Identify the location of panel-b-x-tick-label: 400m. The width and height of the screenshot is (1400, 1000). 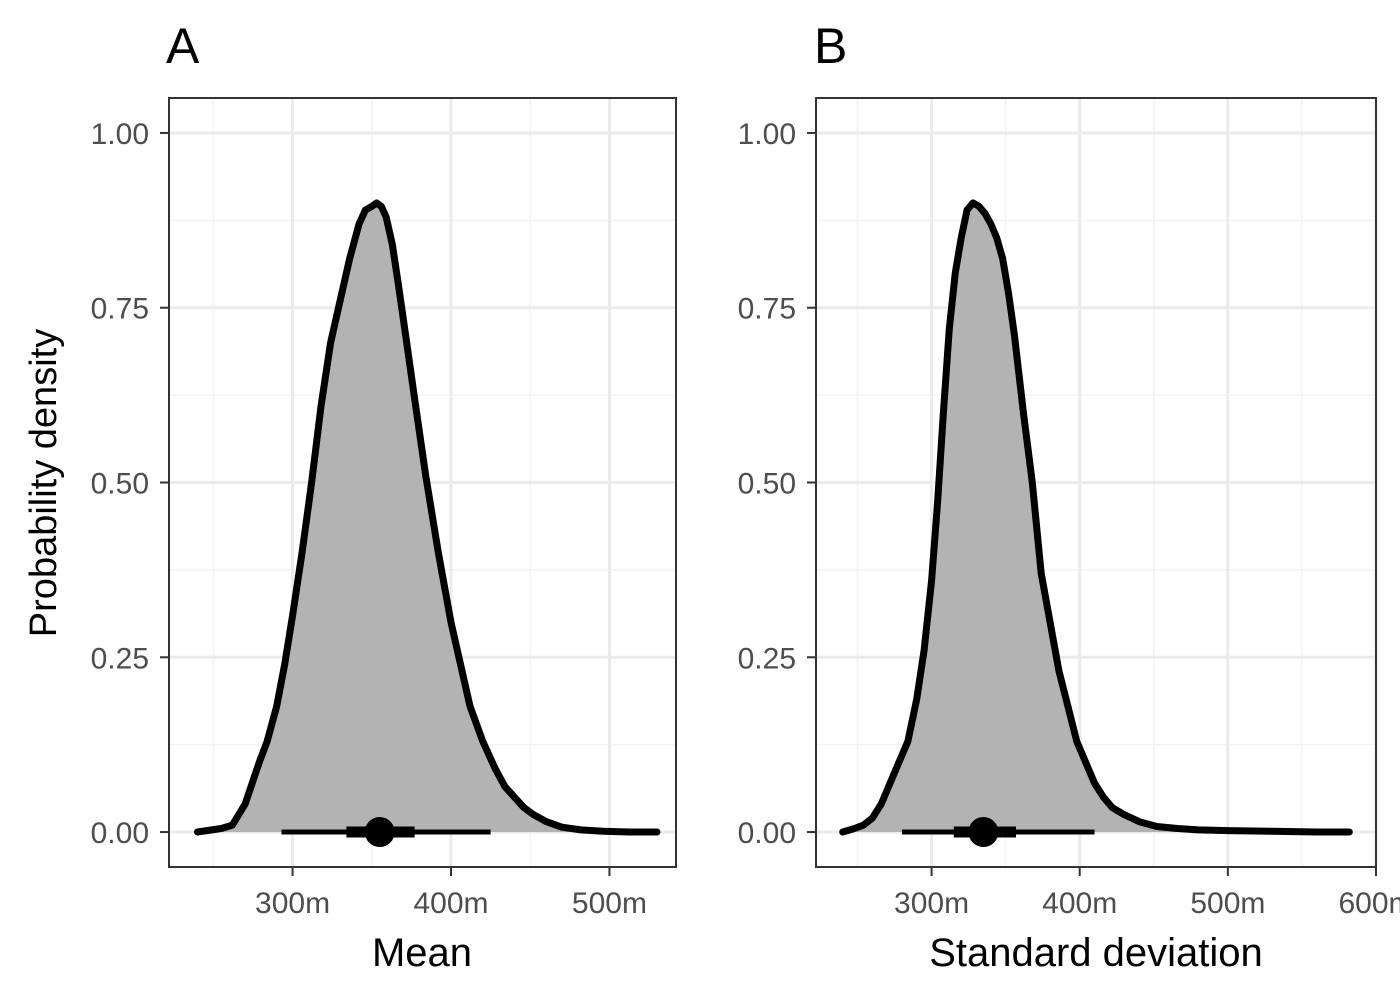
(1079, 903).